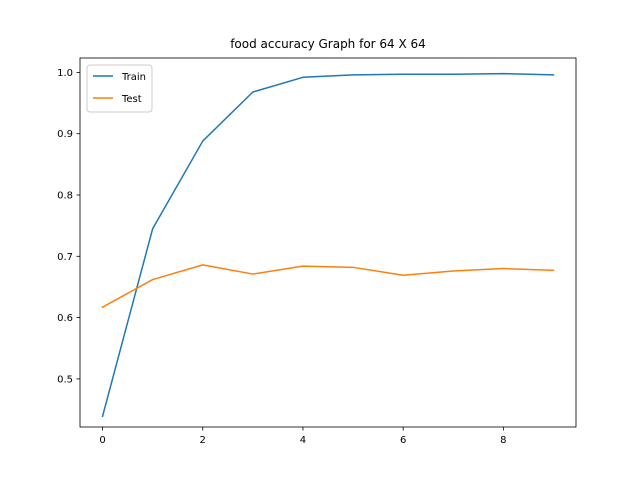 This screenshot has height=480, width=640. Describe the element at coordinates (65, 134) in the screenshot. I see `y-tick-label: 0.9` at that location.